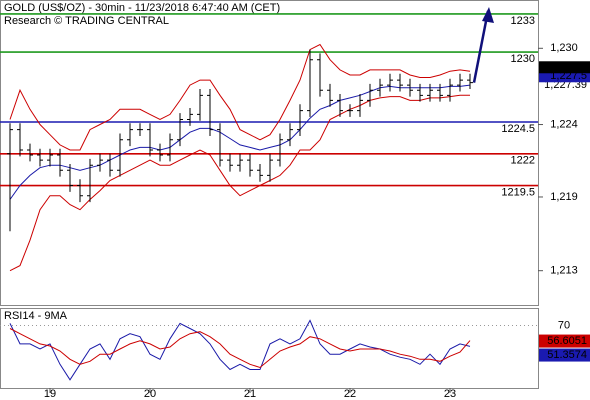 The width and height of the screenshot is (590, 400). I want to click on level-label: 1219.5, so click(518, 192).